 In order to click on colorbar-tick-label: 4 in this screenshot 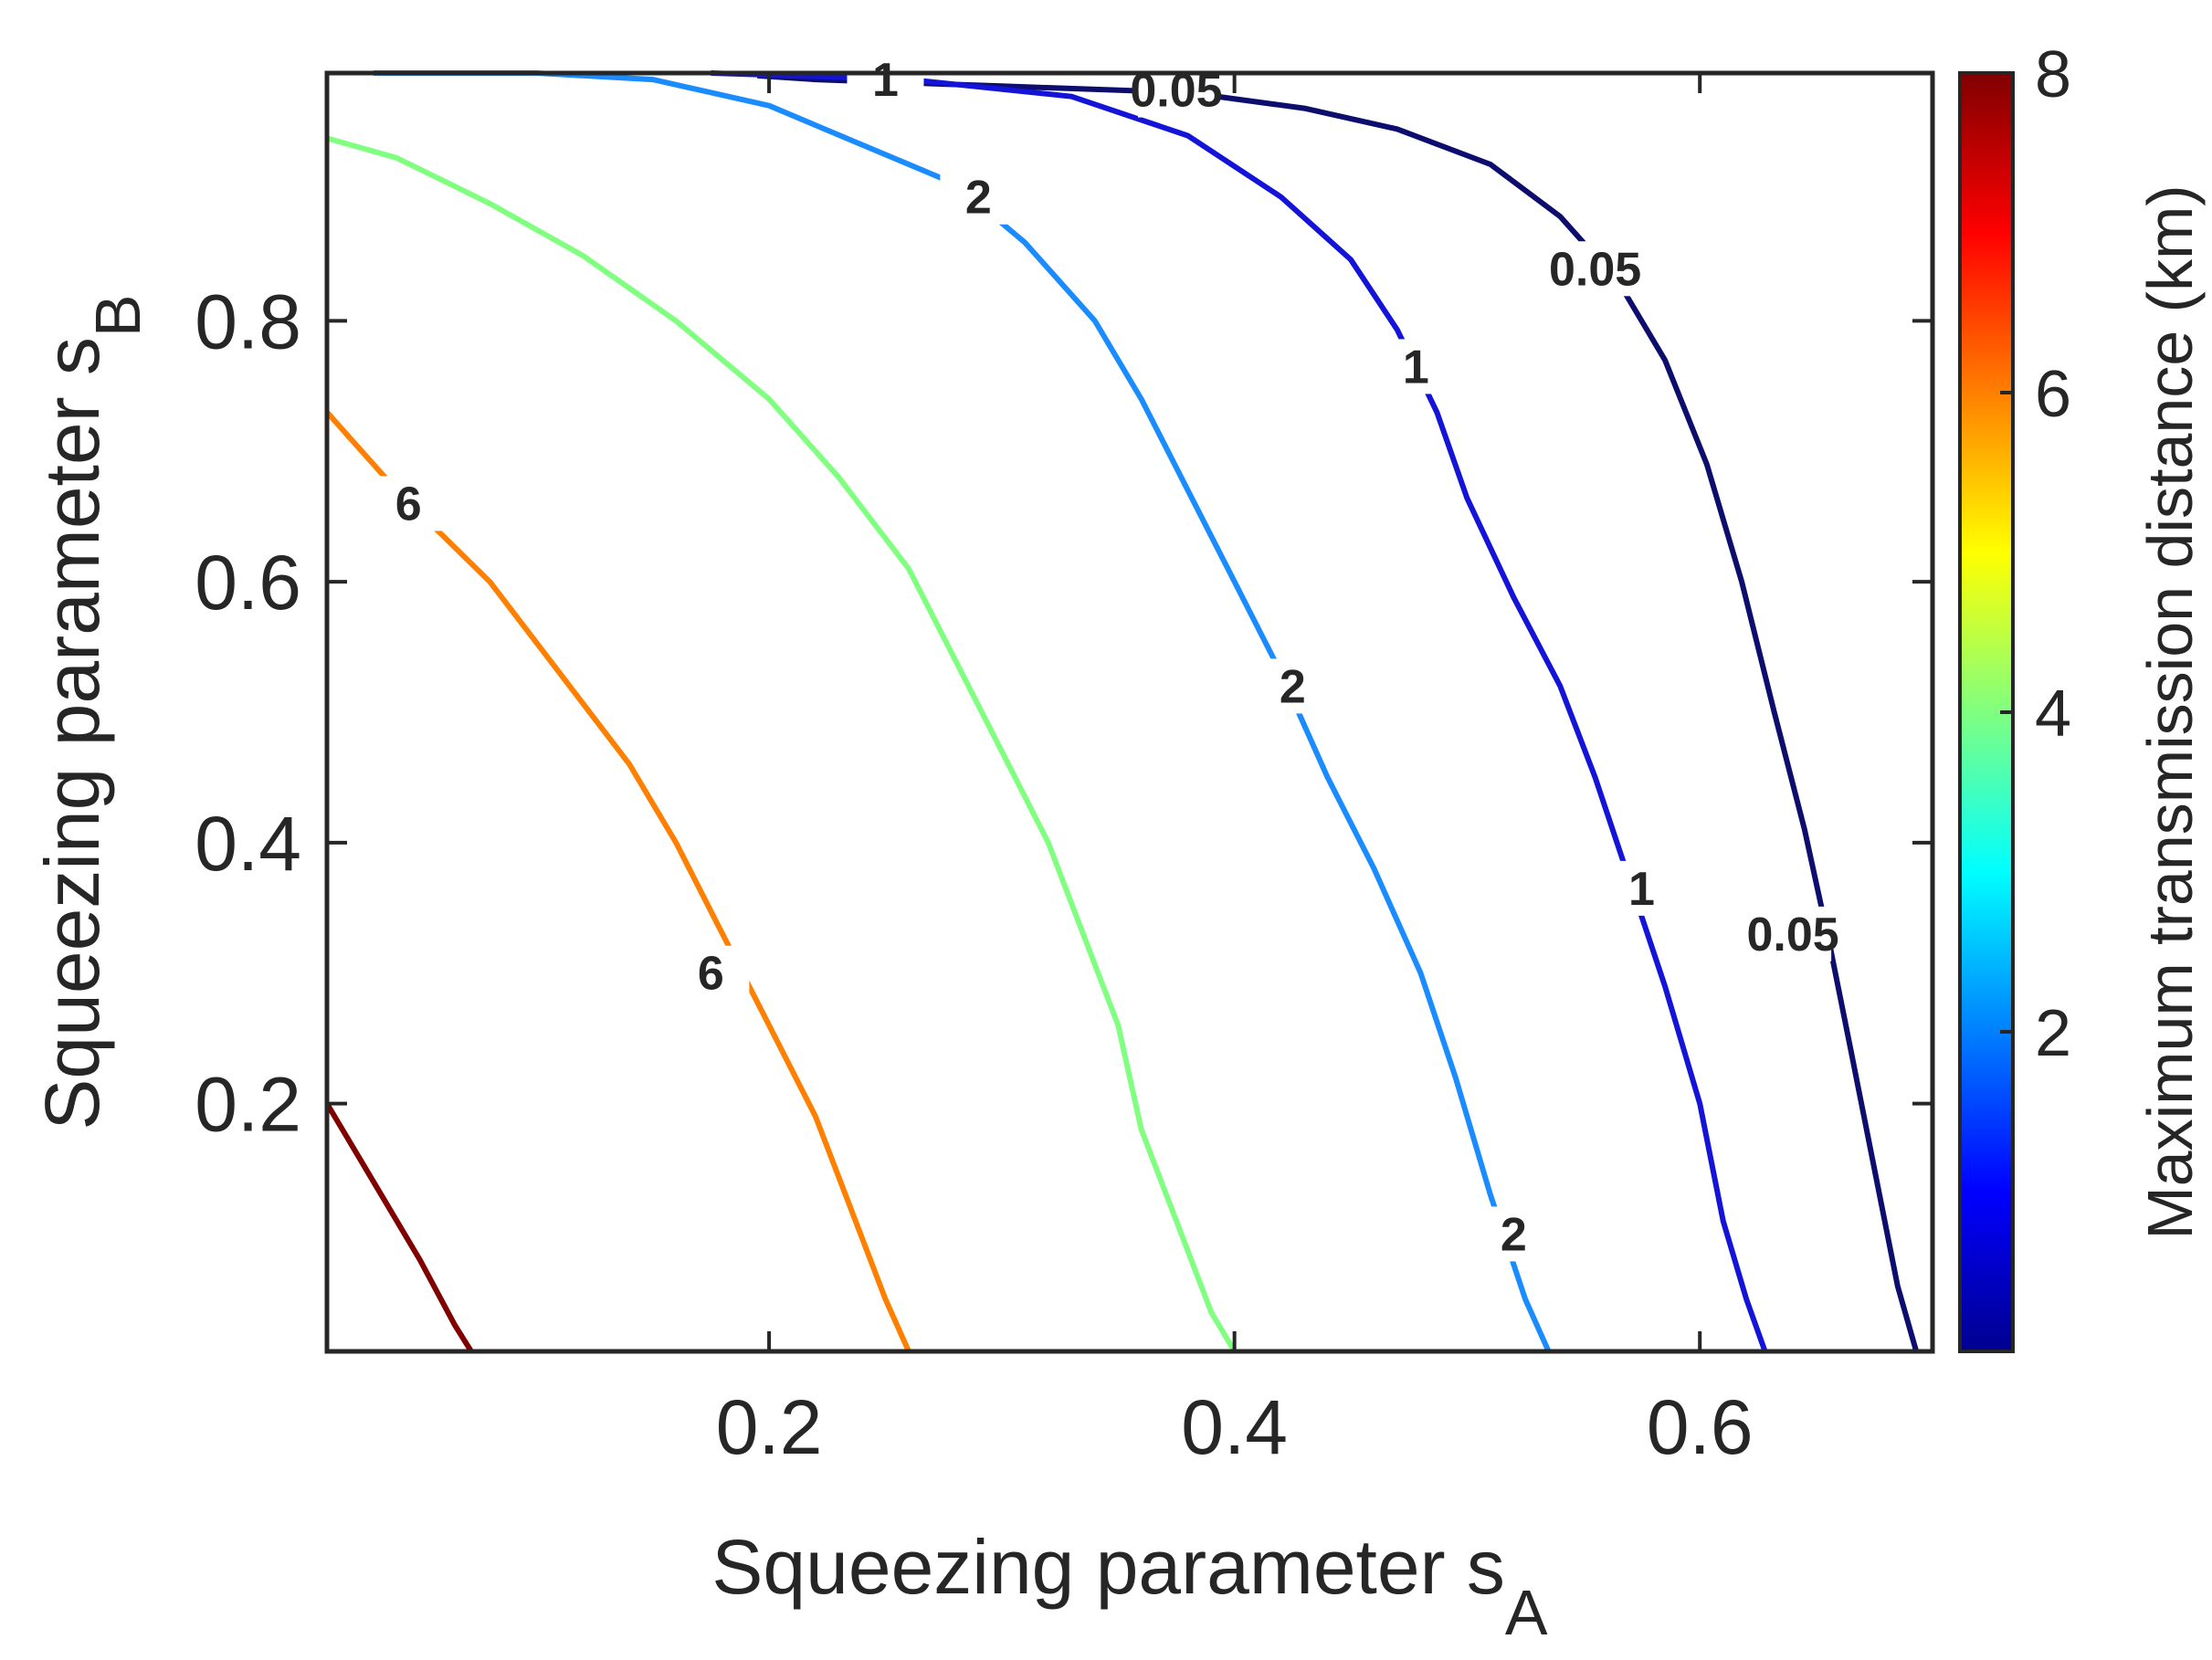, I will do `click(2053, 714)`.